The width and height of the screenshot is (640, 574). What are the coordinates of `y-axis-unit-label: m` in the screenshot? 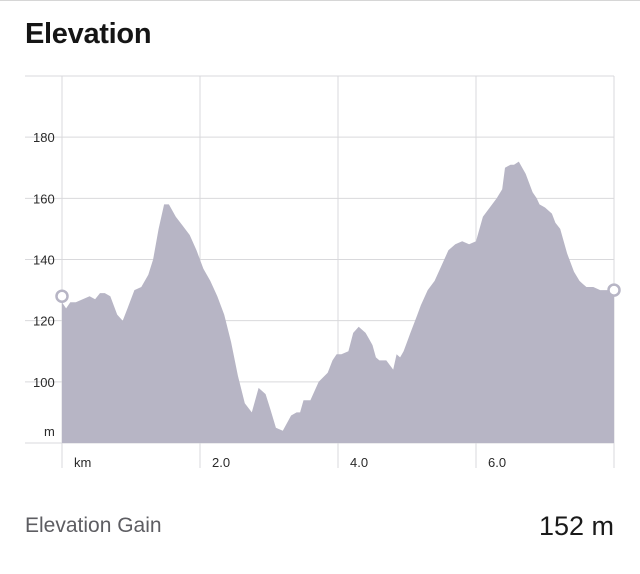 It's located at (49, 431).